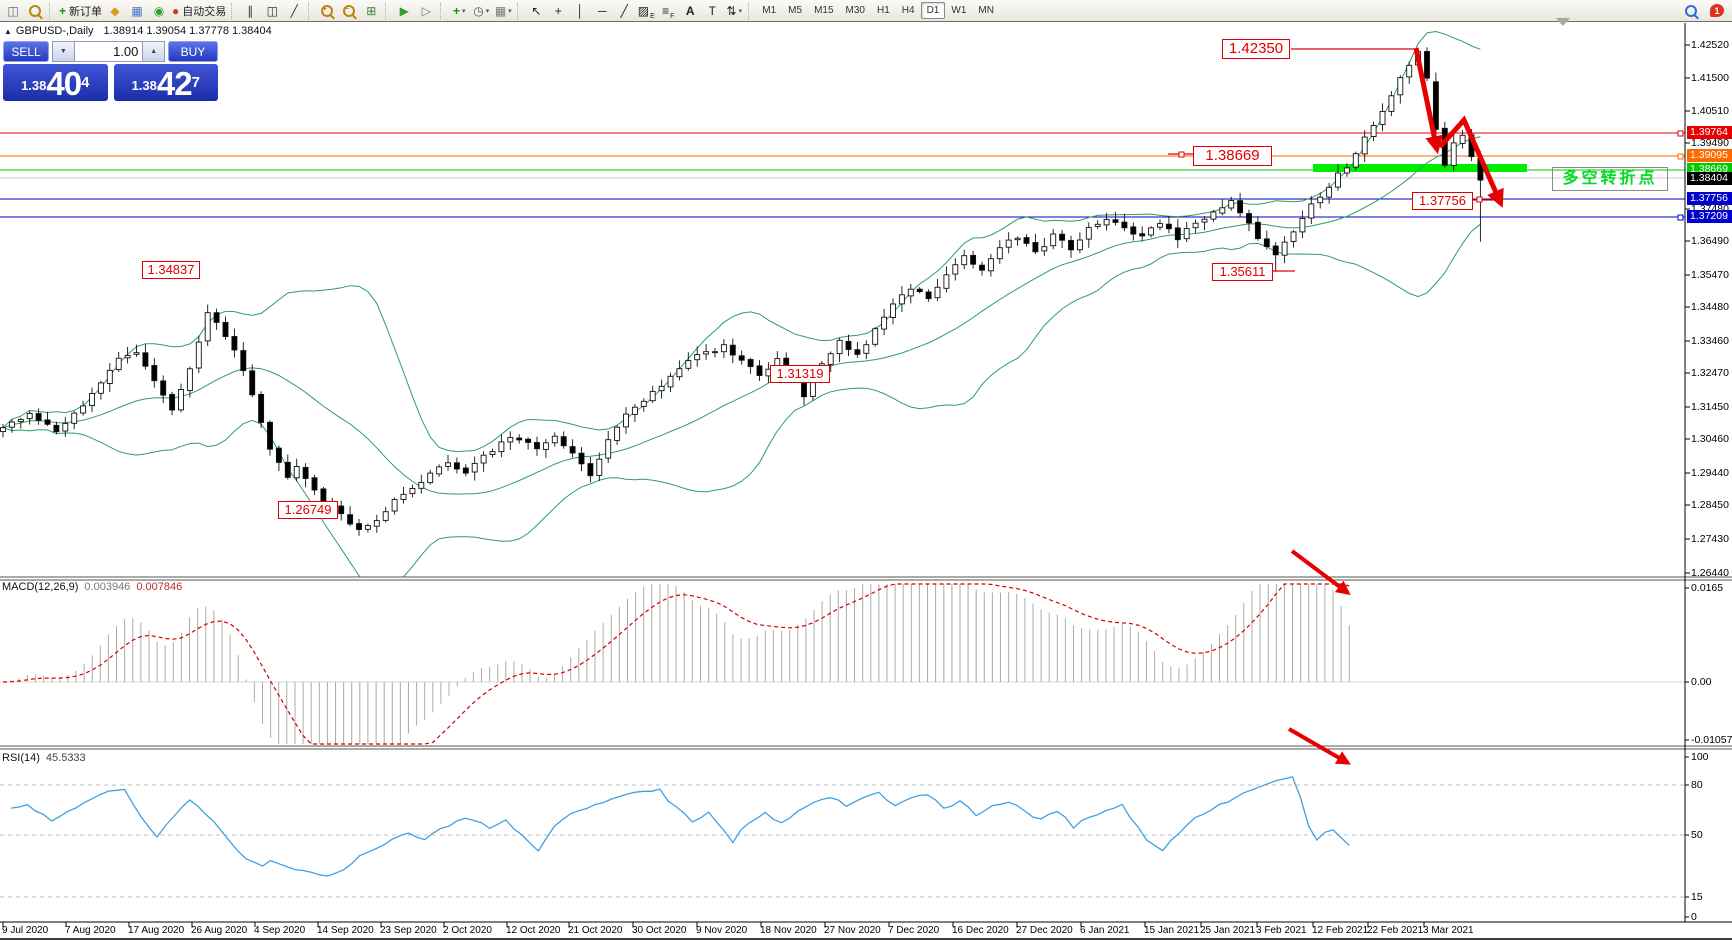 This screenshot has height=940, width=1732. Describe the element at coordinates (855, 10) in the screenshot. I see `timeframe-m30: M30` at that location.